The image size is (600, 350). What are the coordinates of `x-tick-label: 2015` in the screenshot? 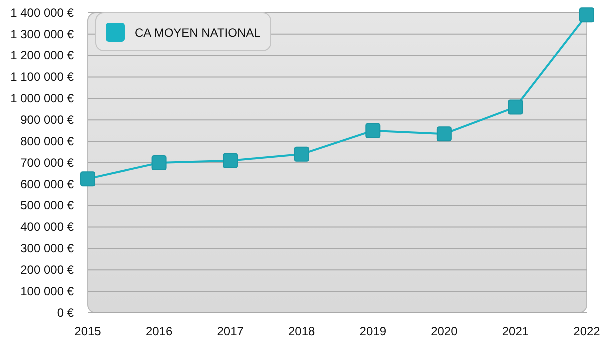 It's located at (88, 331).